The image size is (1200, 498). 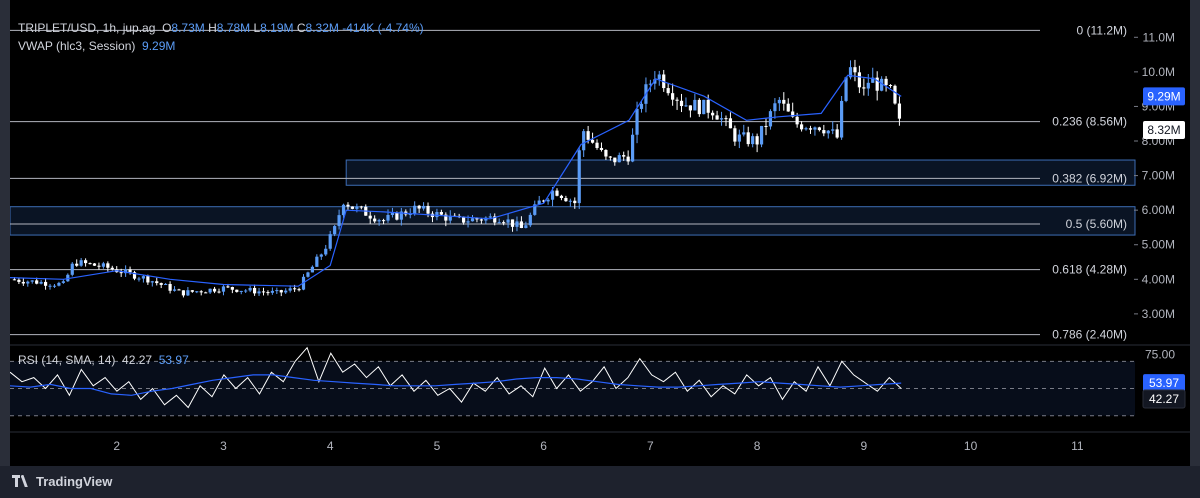 I want to click on fib-label-0.236: 0.236 (8.56M), so click(x=1089, y=122).